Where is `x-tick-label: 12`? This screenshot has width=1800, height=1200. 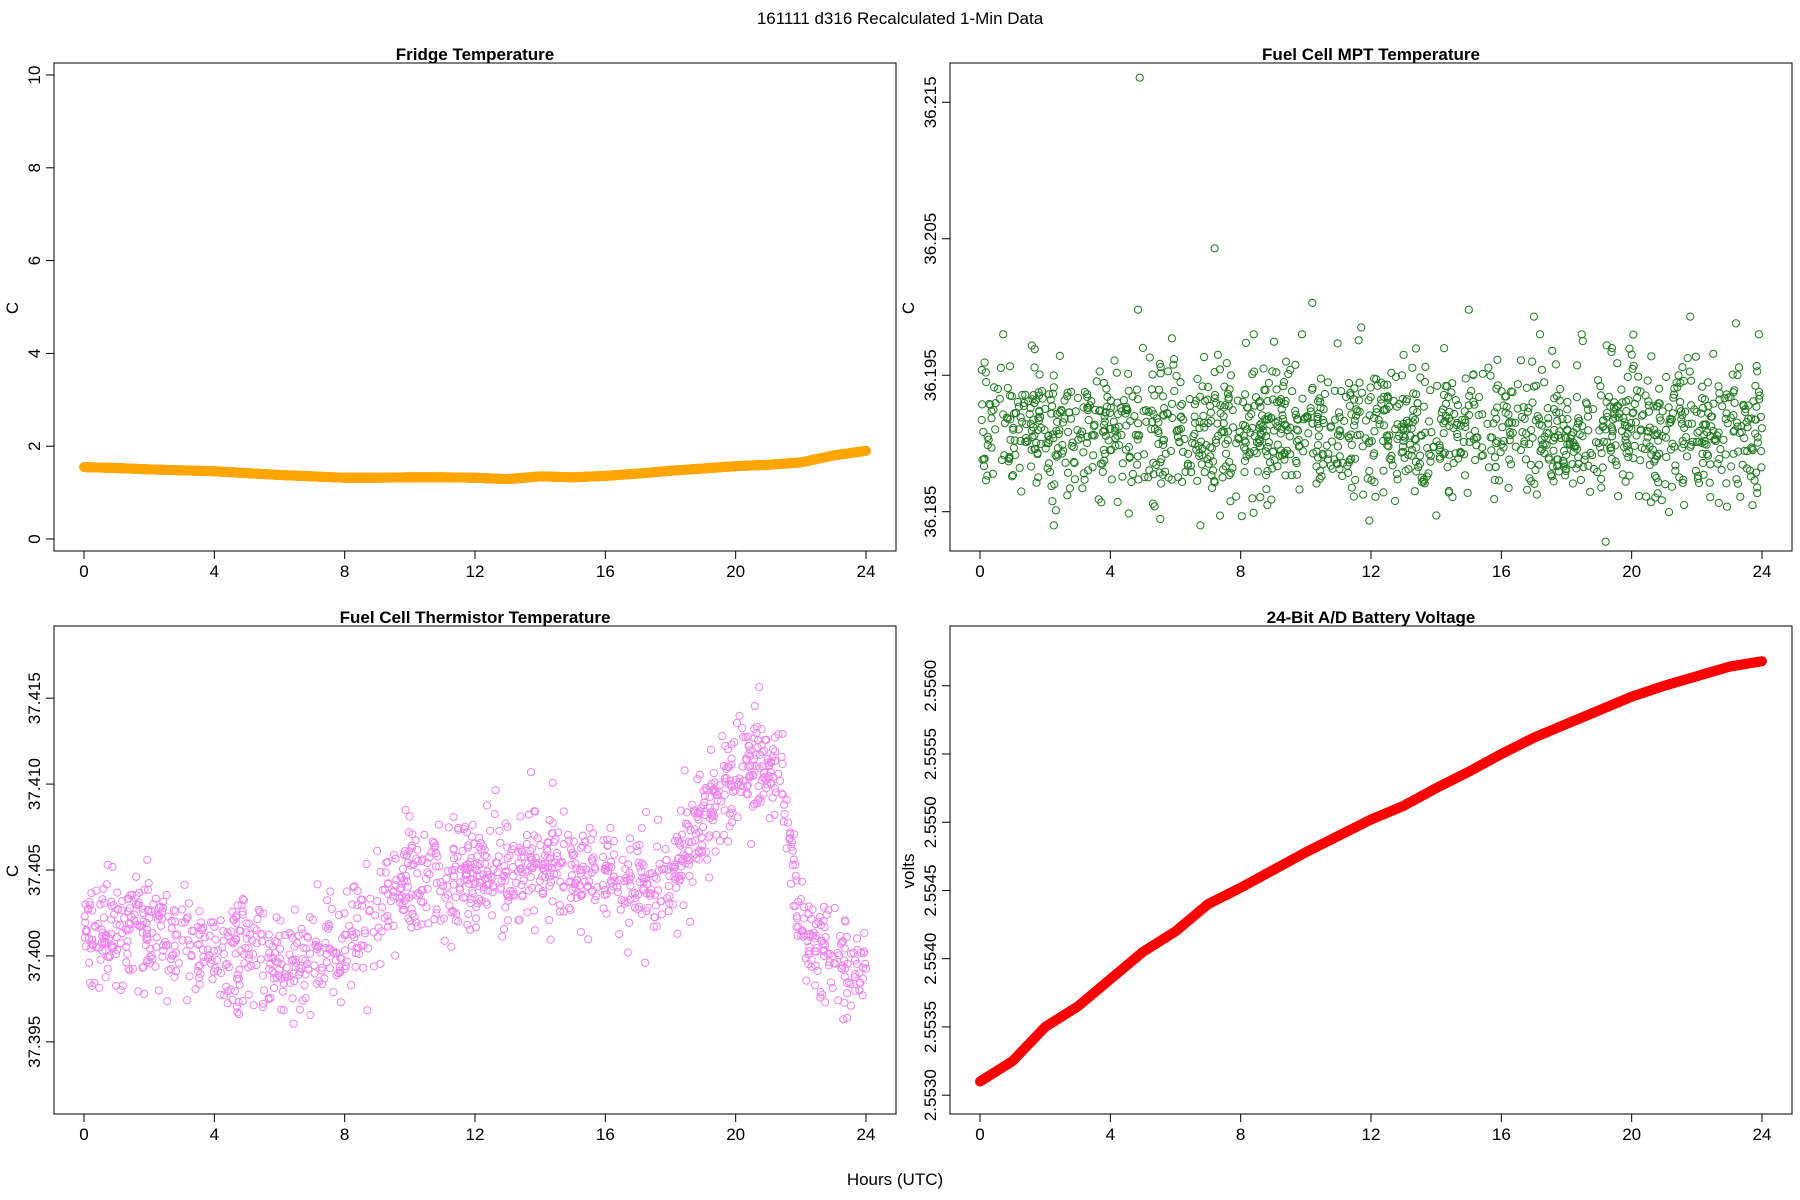
x-tick-label: 12 is located at coordinates (1371, 571).